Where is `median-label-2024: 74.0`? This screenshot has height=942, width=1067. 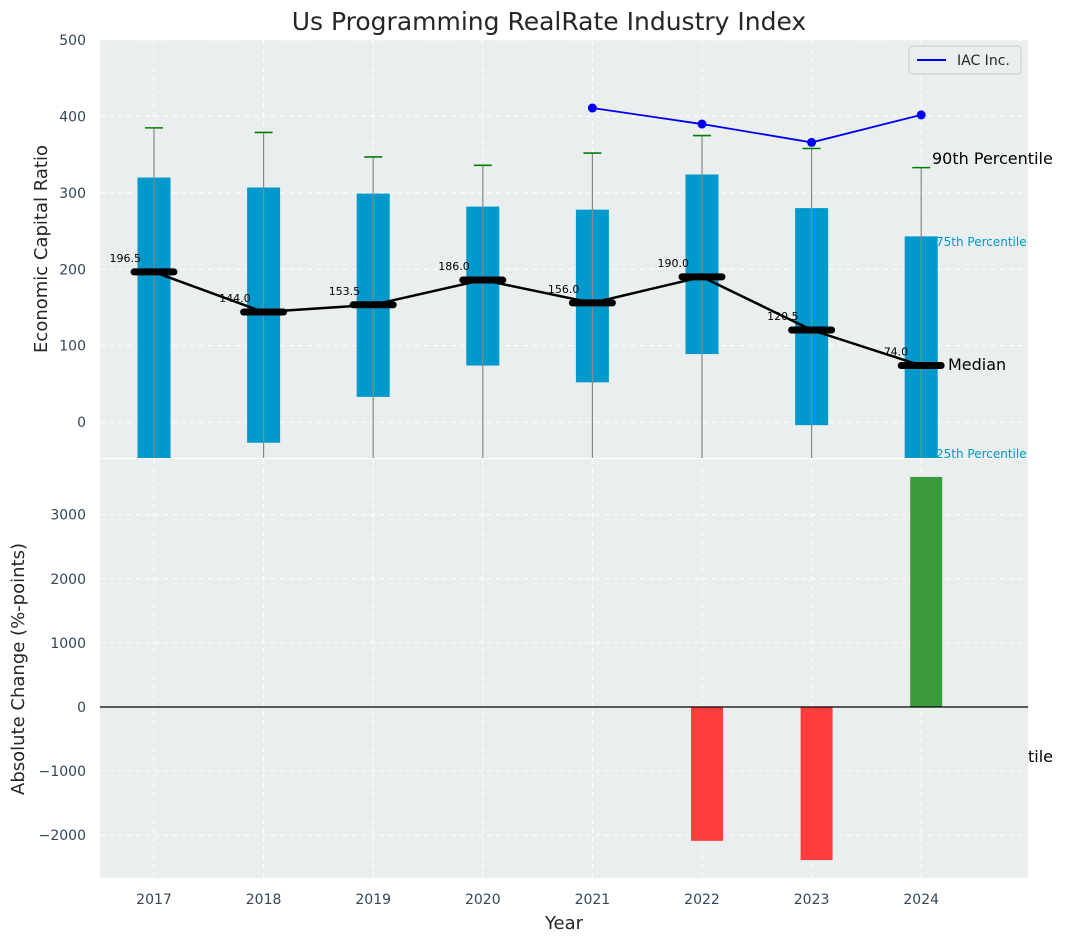 median-label-2024: 74.0 is located at coordinates (896, 352).